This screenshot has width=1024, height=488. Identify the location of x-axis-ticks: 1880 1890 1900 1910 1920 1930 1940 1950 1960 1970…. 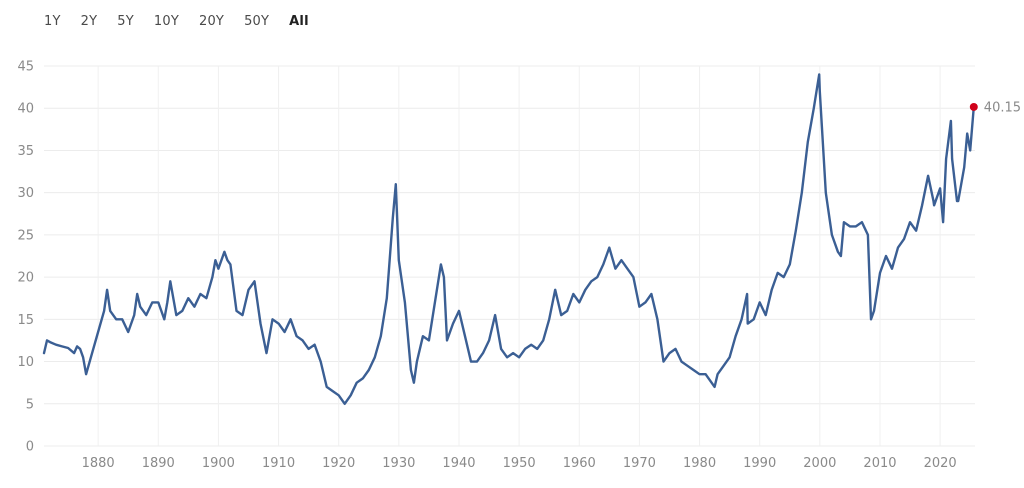
(519, 463).